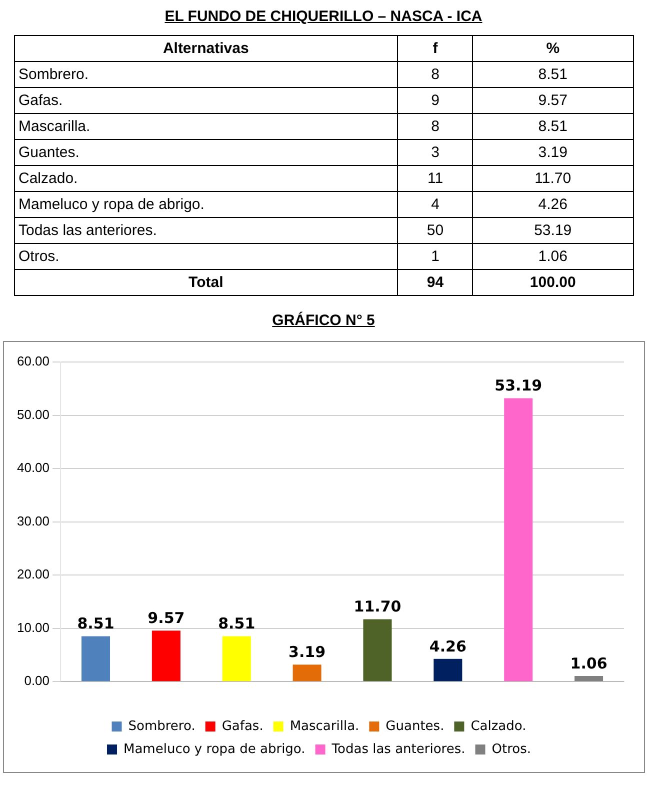  What do you see at coordinates (206, 75) in the screenshot?
I see `text: Sombrero.` at bounding box center [206, 75].